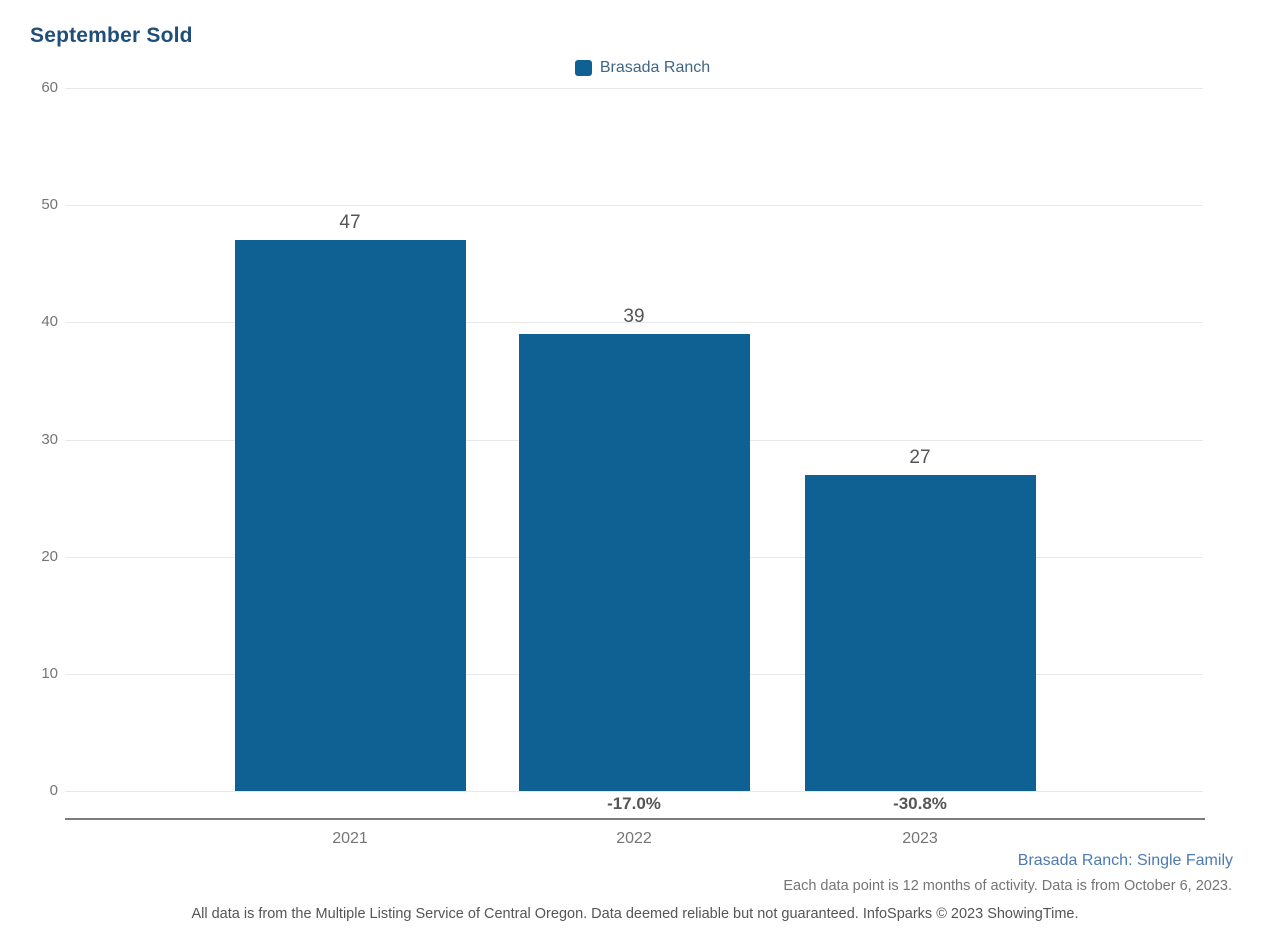 This screenshot has width=1285, height=951. I want to click on y-tick-label-50: 50, so click(49, 204).